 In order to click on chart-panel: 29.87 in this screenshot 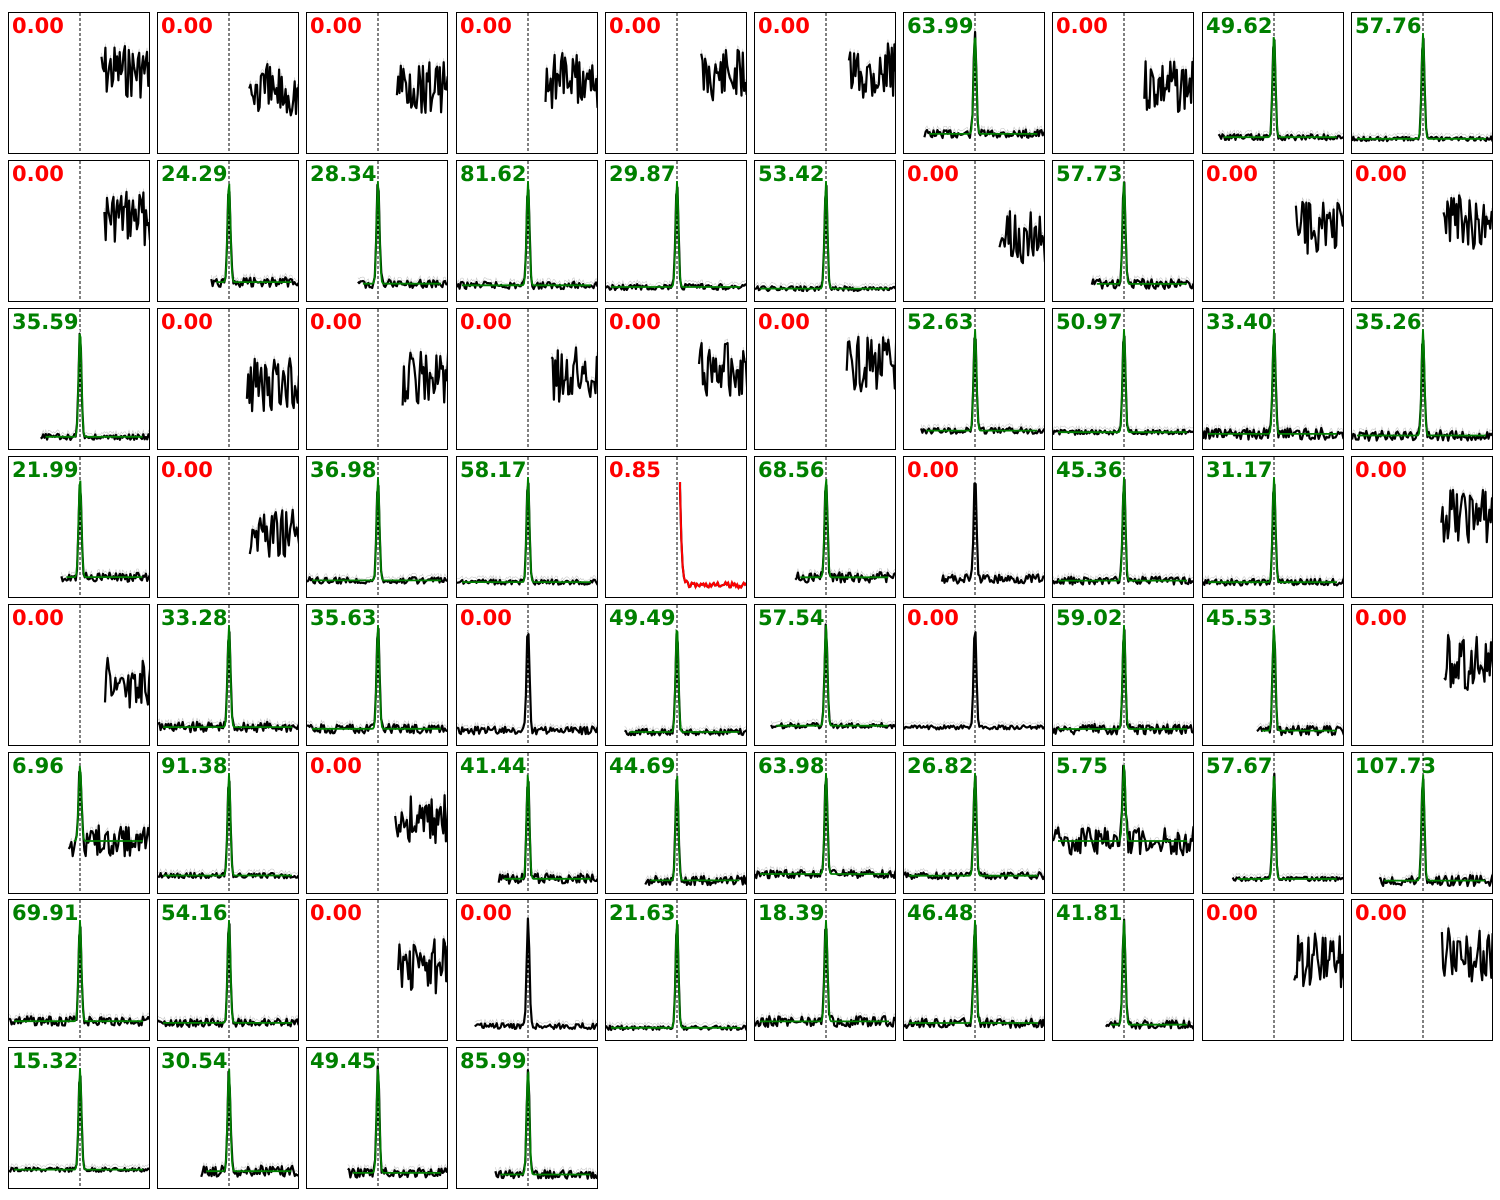, I will do `click(676, 231)`.